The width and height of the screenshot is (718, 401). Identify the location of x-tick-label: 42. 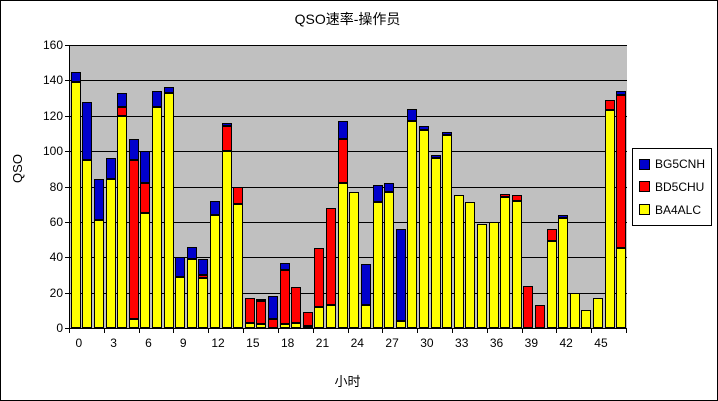
(566, 343).